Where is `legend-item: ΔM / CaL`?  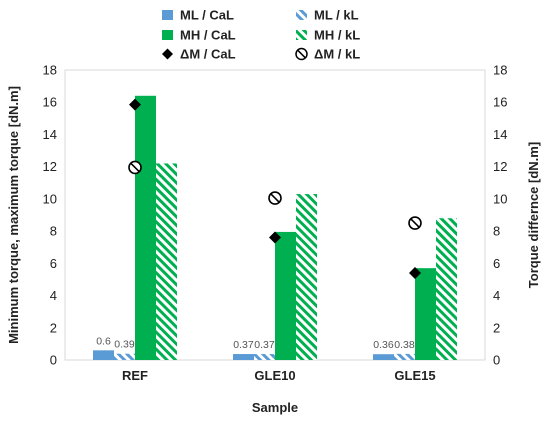
legend-item: ΔM / CaL is located at coordinates (199, 54).